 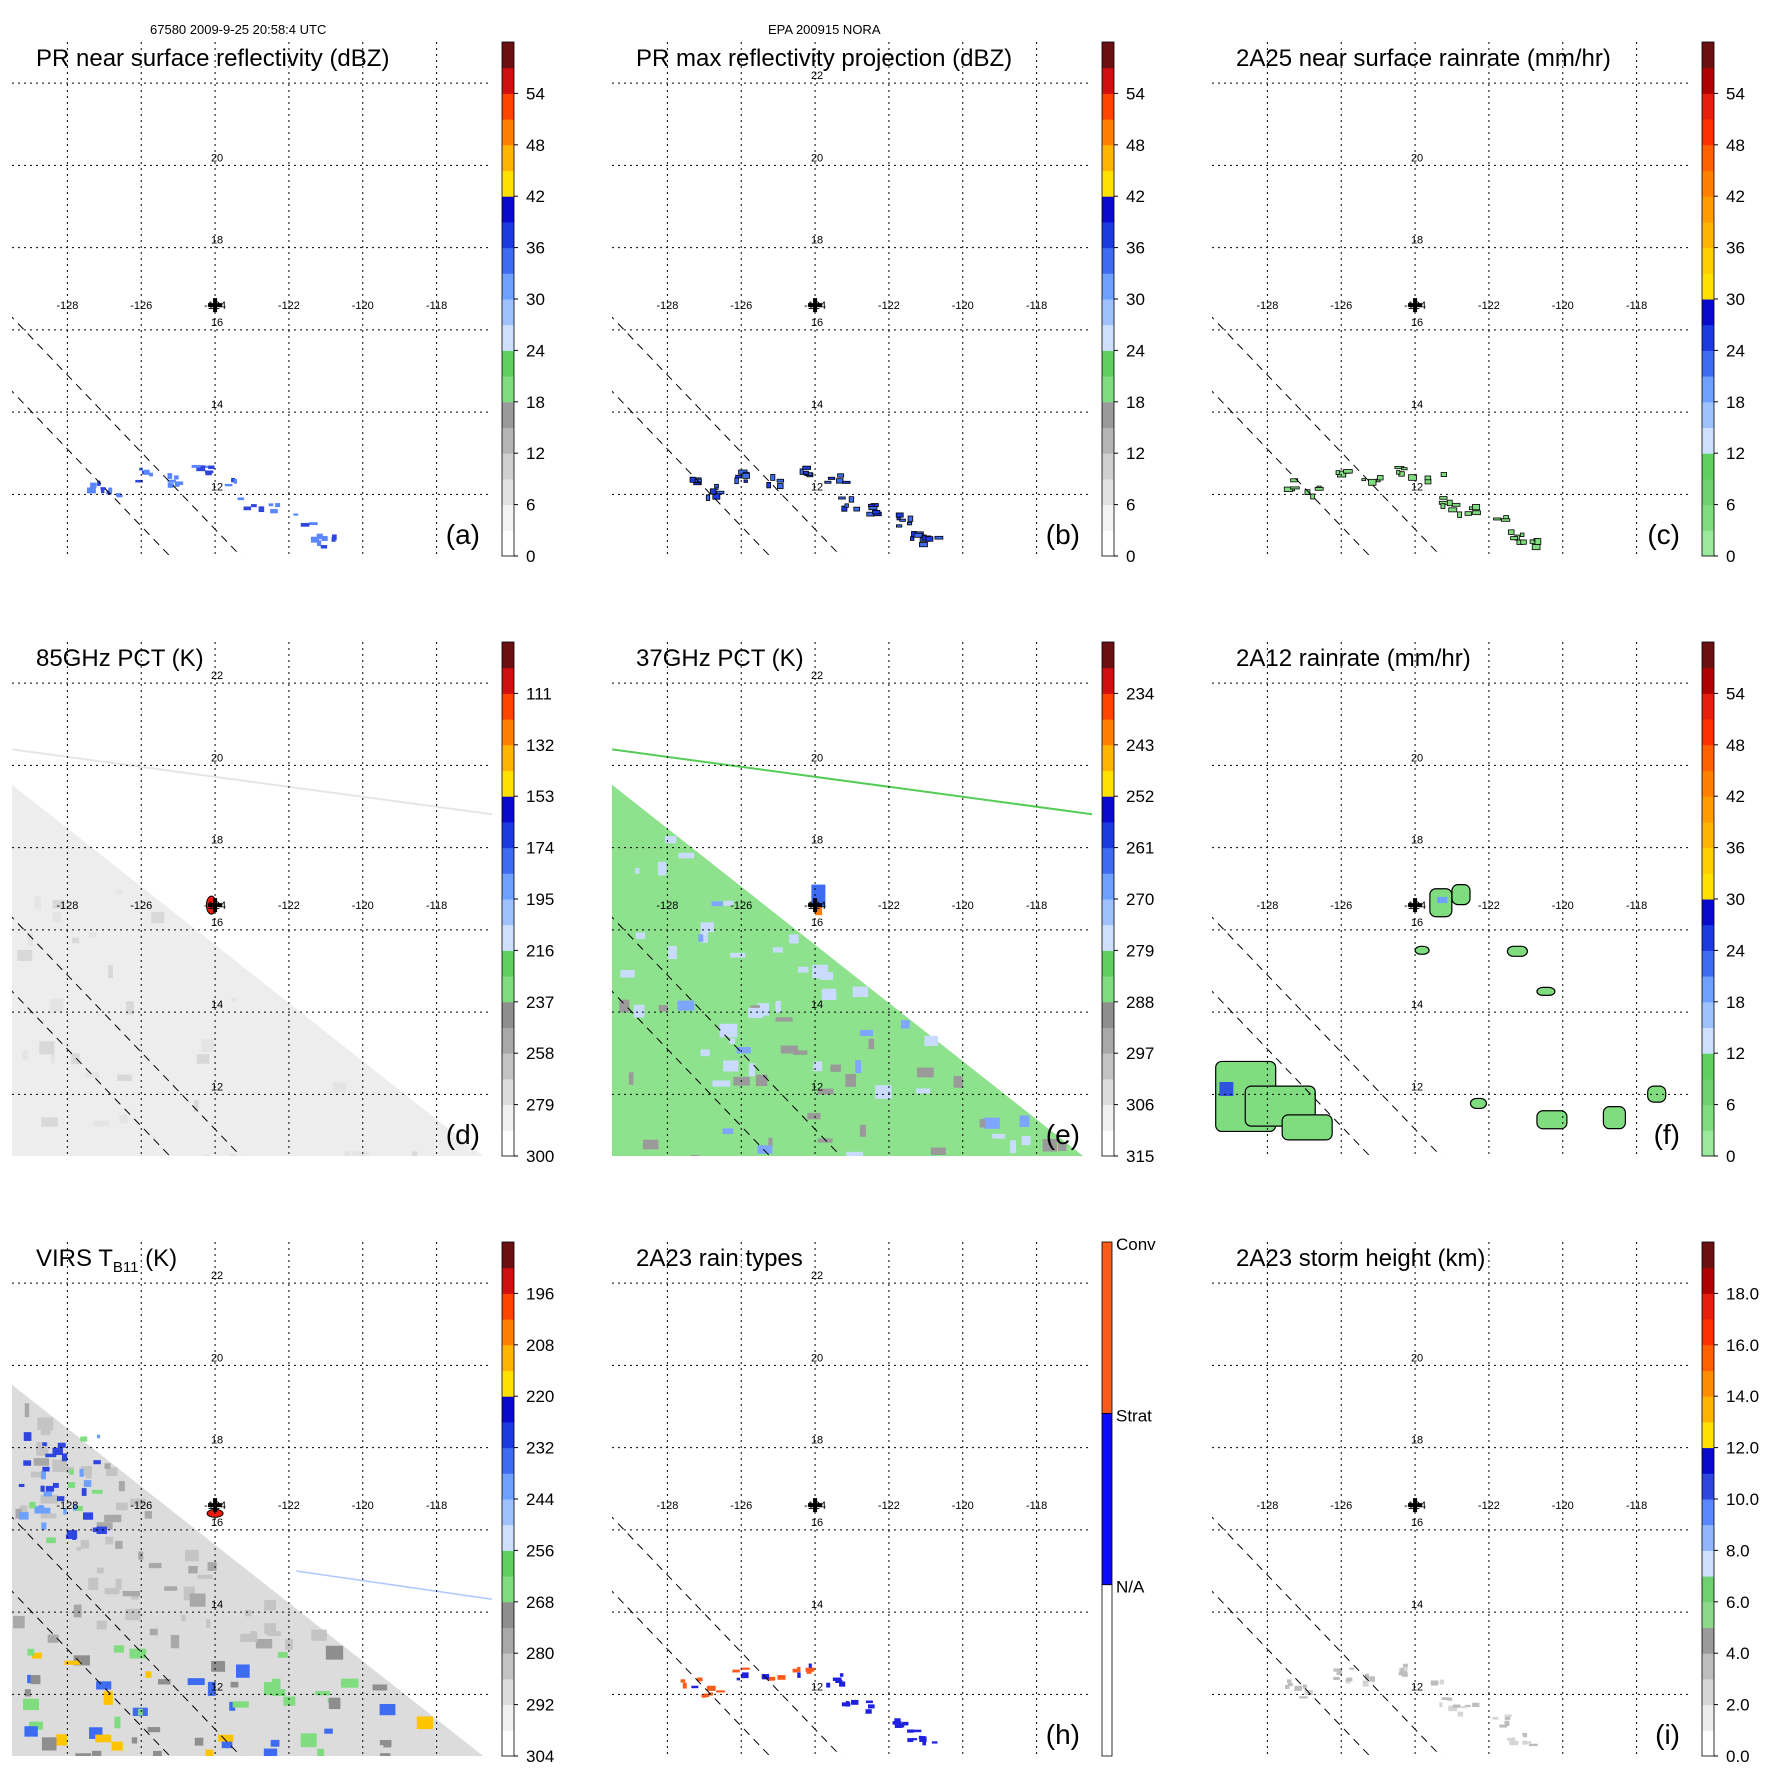 What do you see at coordinates (67, 1506) in the screenshot?
I see `lon-tick-label: -128` at bounding box center [67, 1506].